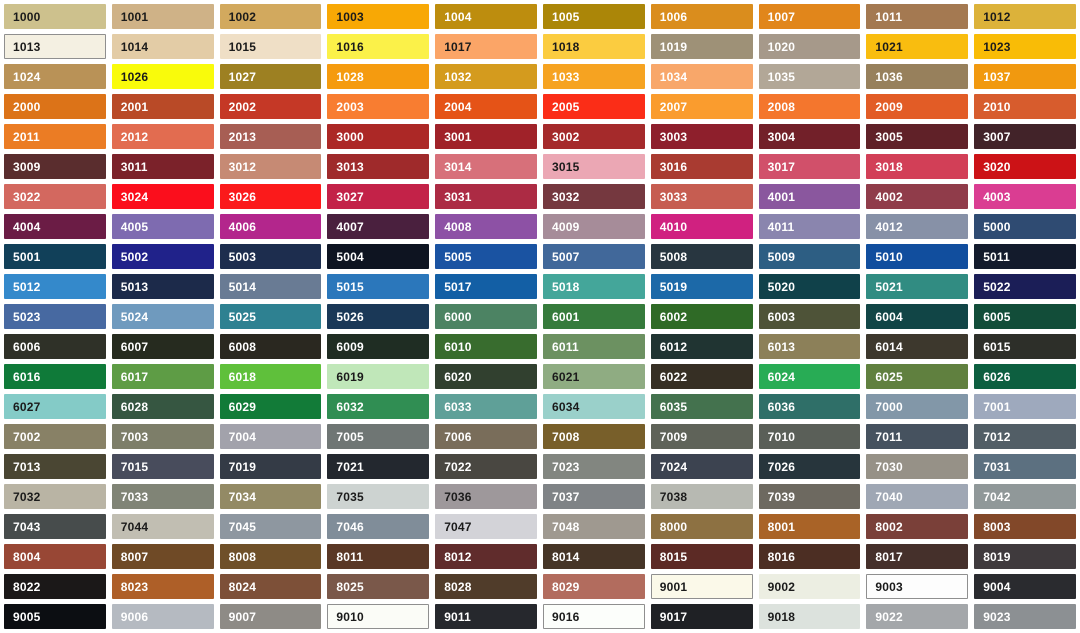 This screenshot has width=1080, height=633. I want to click on ral-swatch-1019: 1019, so click(701, 46).